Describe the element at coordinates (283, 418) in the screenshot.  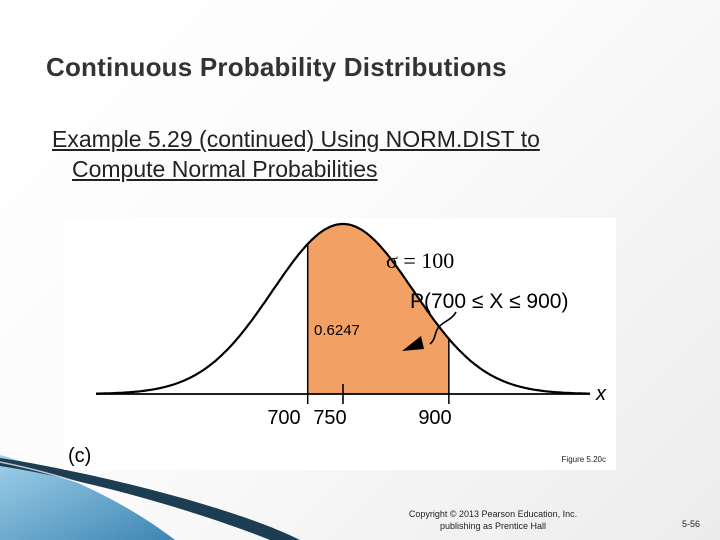
I see `tick-label-700: 700` at that location.